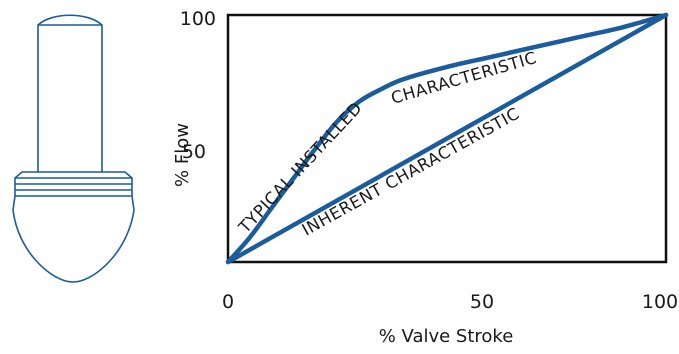  Describe the element at coordinates (73, 183) in the screenshot. I see `valve-collar` at that location.